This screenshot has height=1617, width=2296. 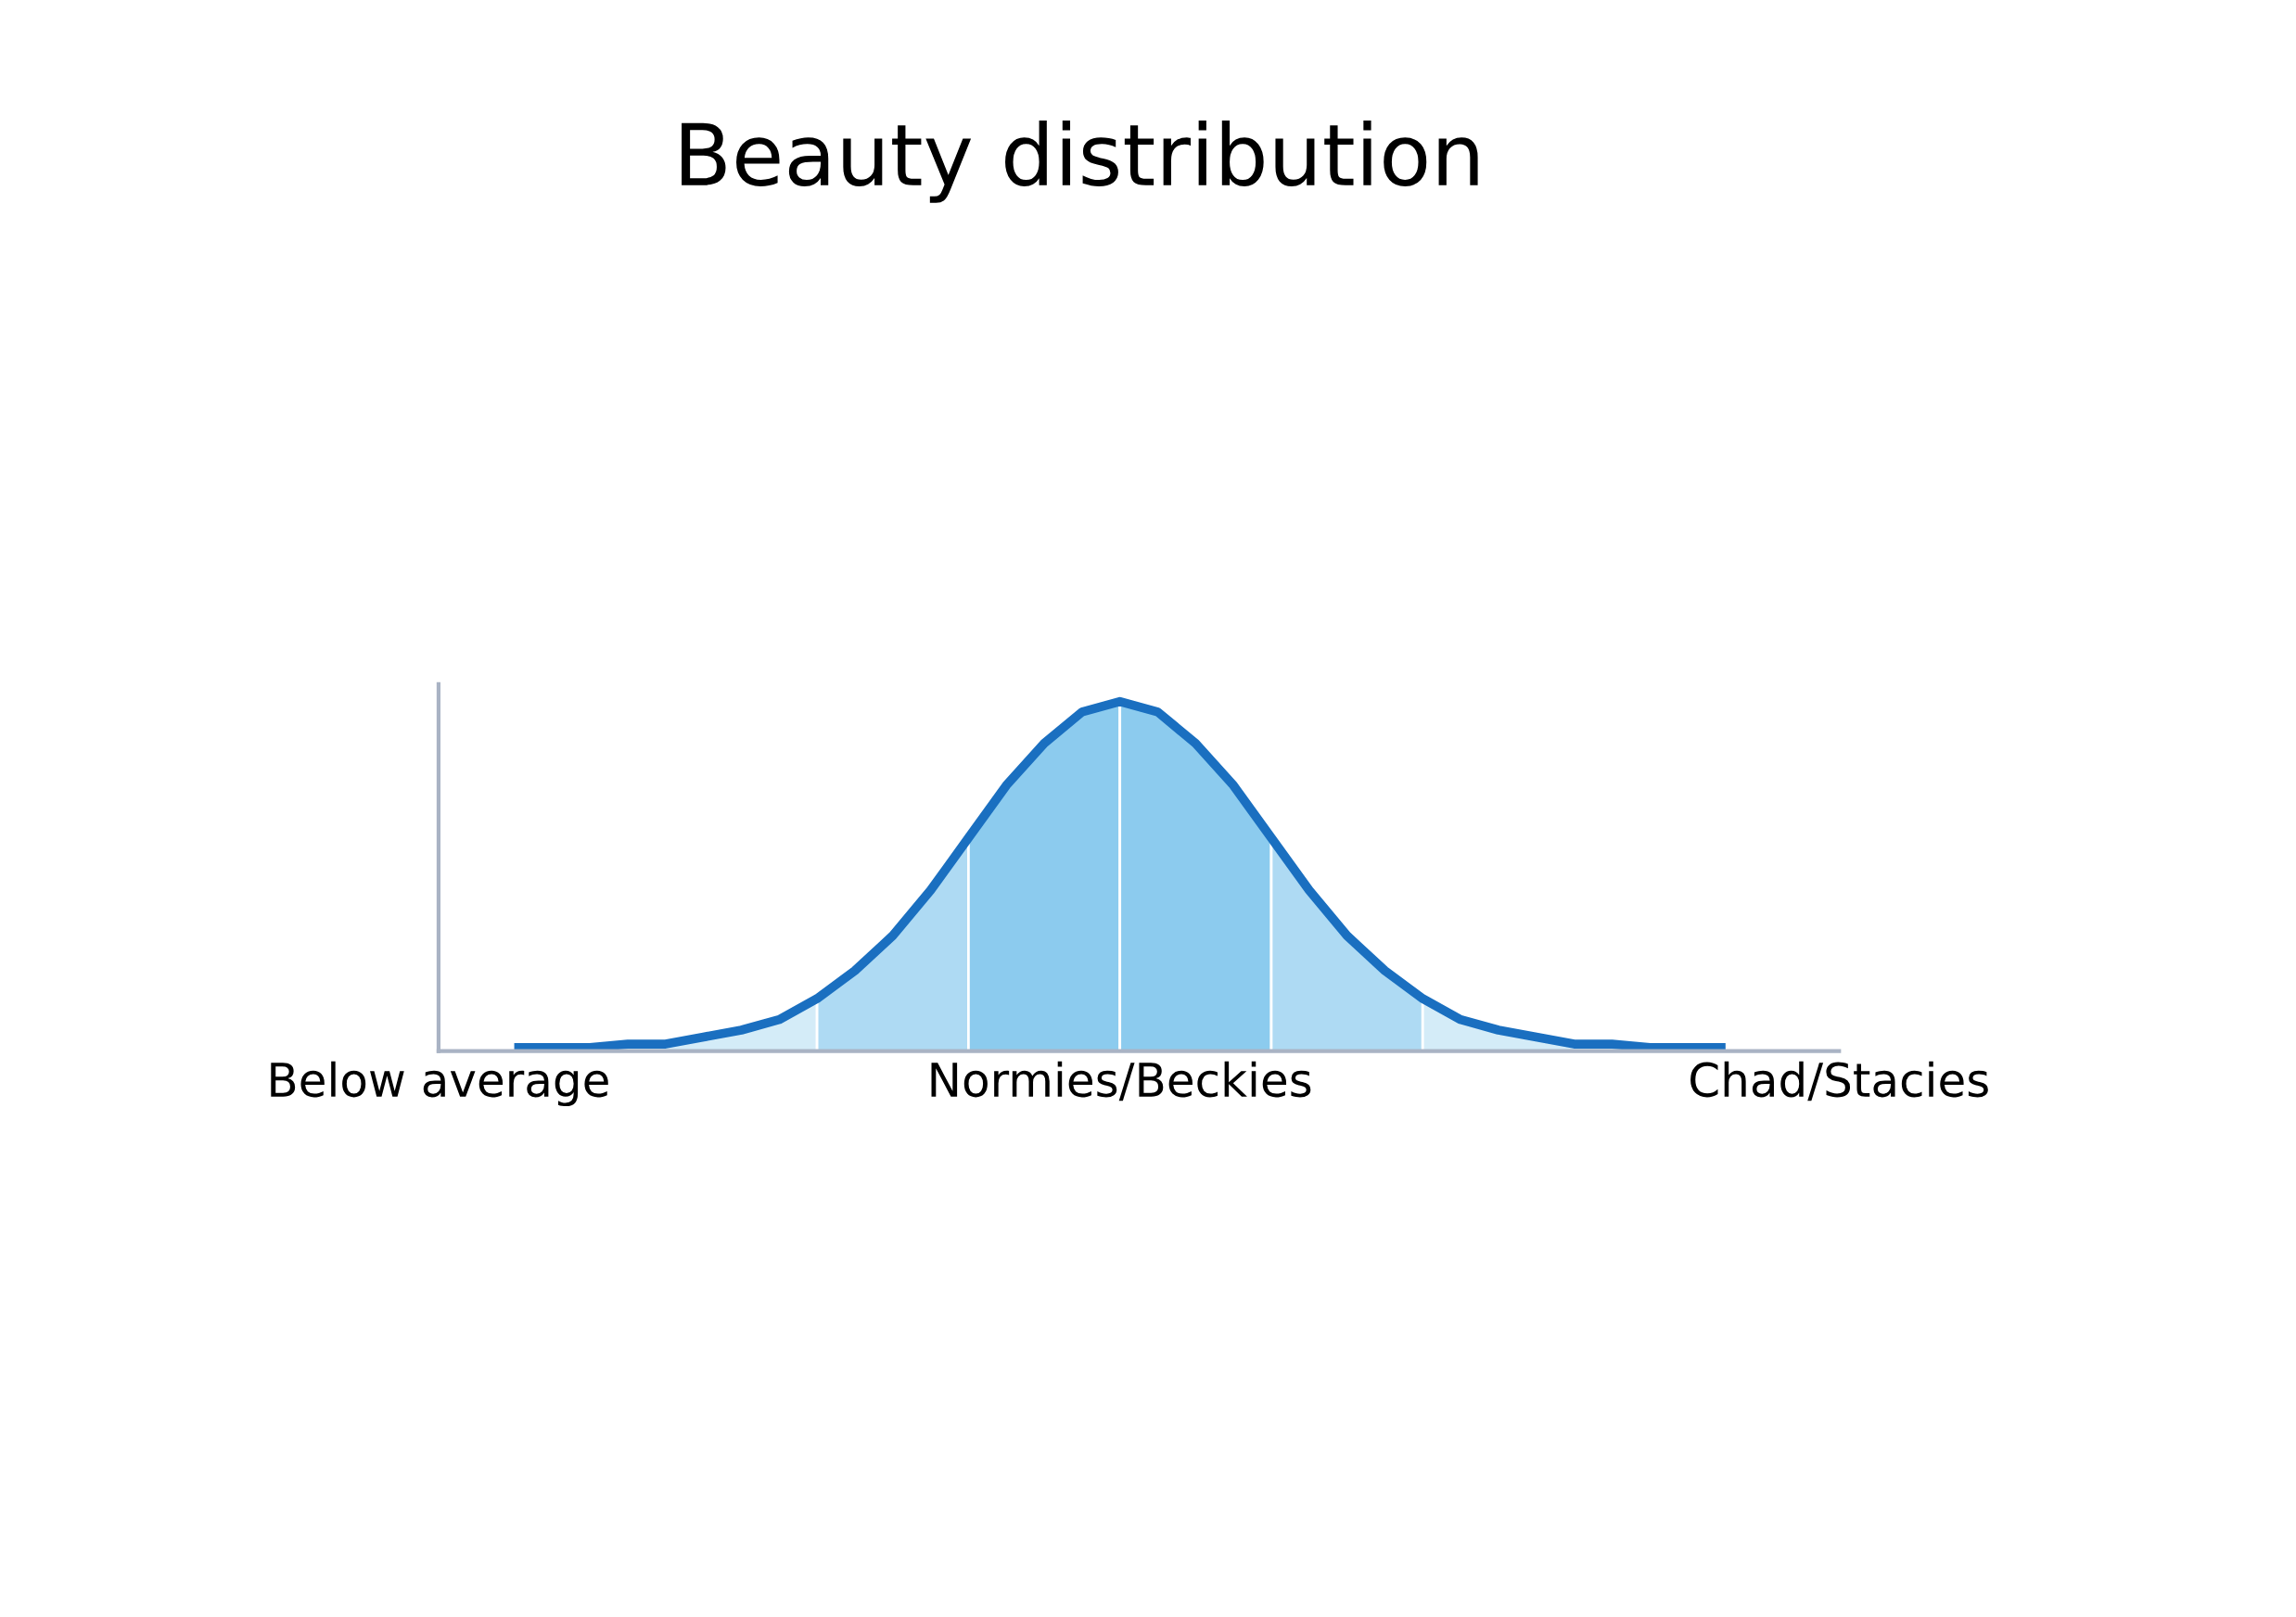 I want to click on x-tick-label: Normies/Beckies, so click(x=1121, y=1081).